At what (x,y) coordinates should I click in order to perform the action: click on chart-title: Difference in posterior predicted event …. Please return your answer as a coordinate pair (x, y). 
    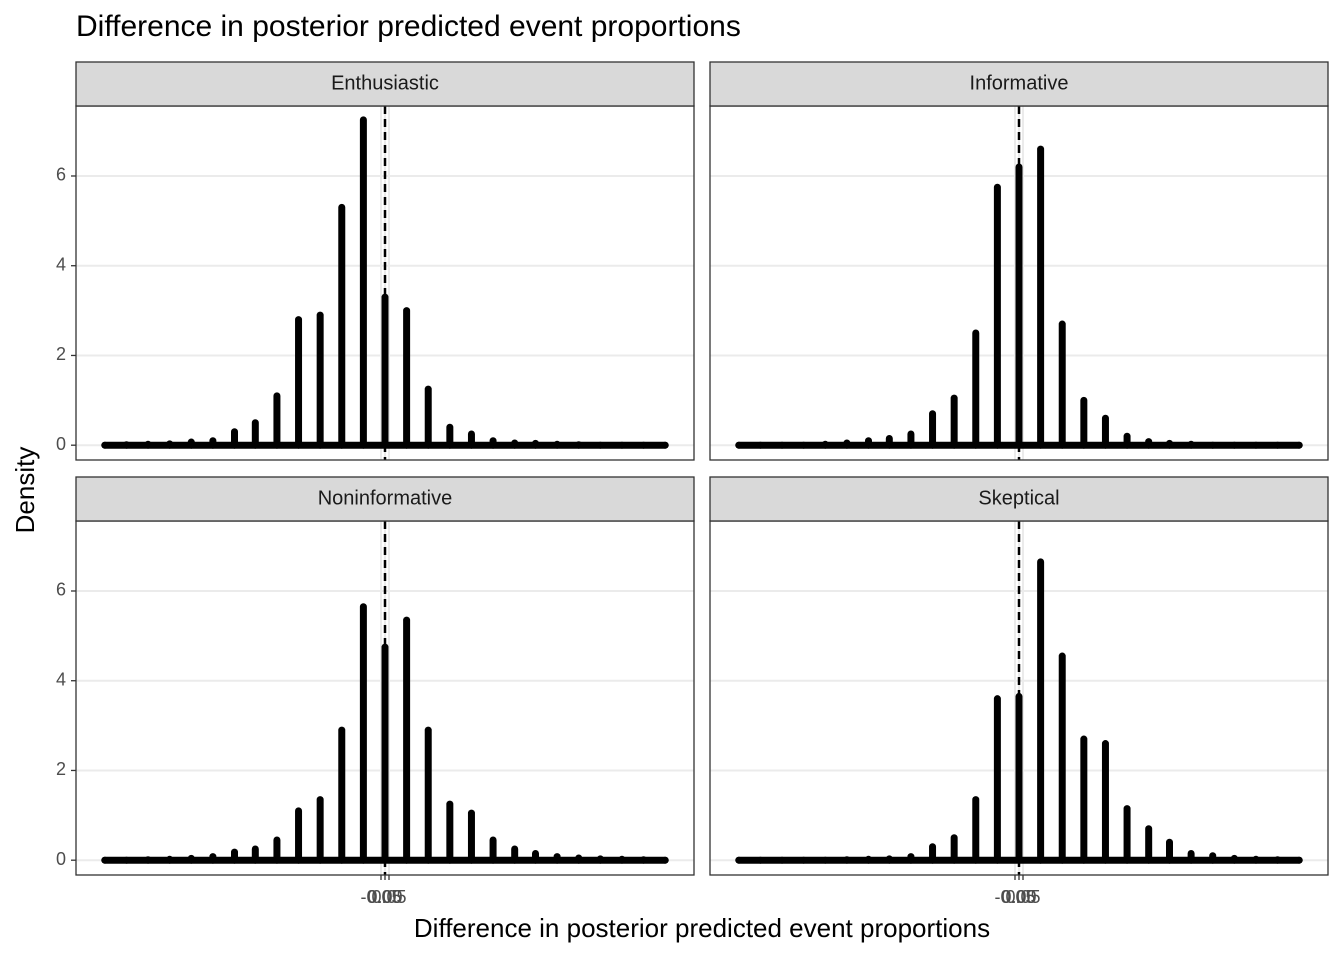
    Looking at the image, I should click on (408, 26).